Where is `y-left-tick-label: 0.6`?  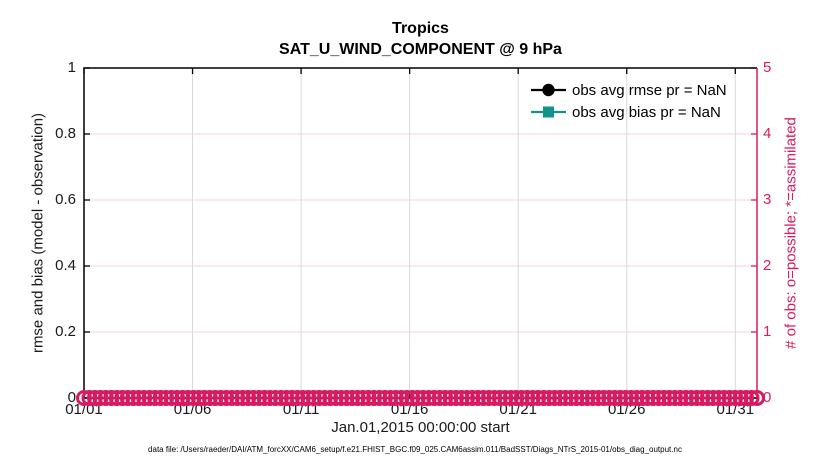
y-left-tick-label: 0.6 is located at coordinates (65, 199).